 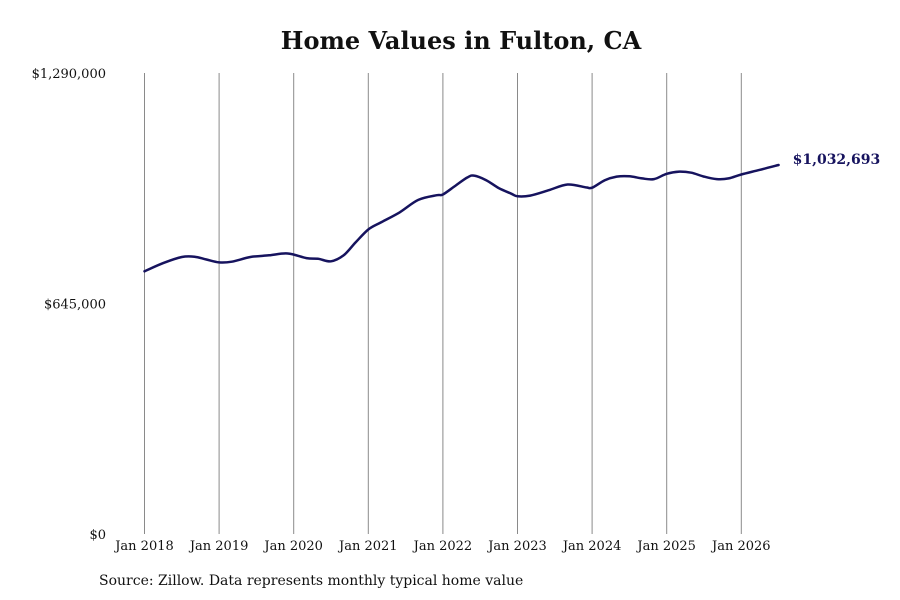 What do you see at coordinates (461, 40) in the screenshot?
I see `chart-title: Home Values in Fulton, CA` at bounding box center [461, 40].